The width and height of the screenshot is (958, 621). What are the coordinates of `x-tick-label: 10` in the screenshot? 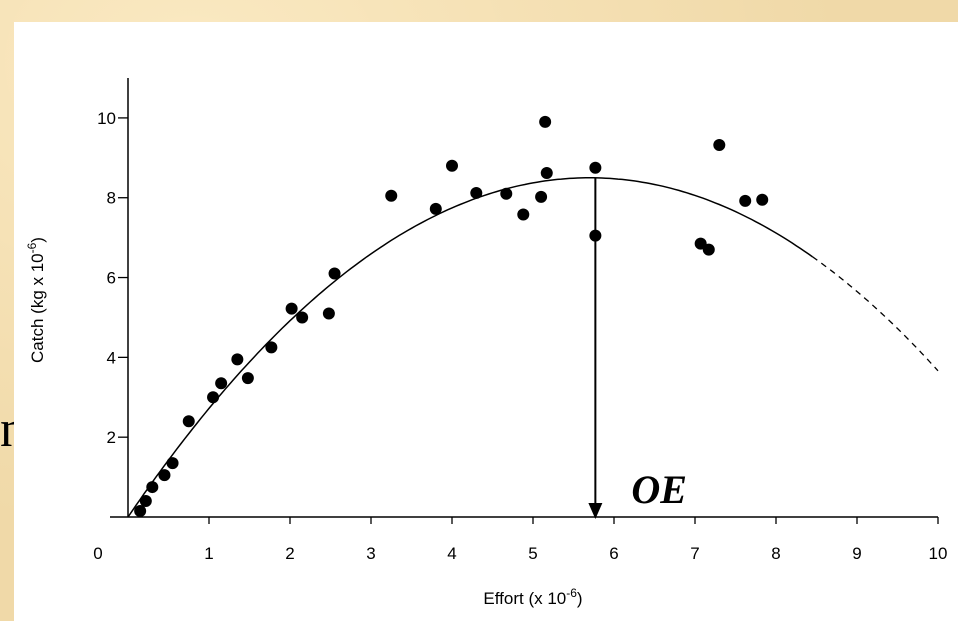 It's located at (938, 553).